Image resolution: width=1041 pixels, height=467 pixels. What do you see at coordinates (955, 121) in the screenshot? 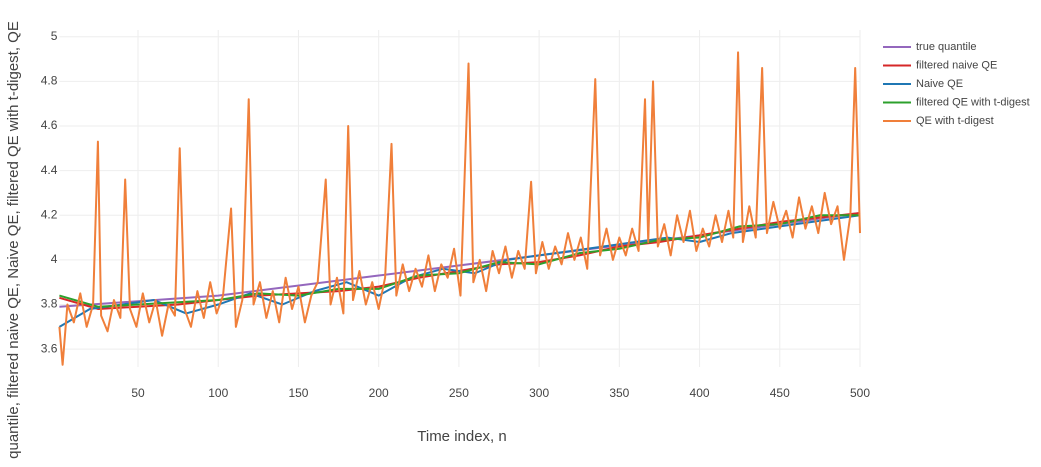
I see `legend-label: QE with t-digest` at bounding box center [955, 121].